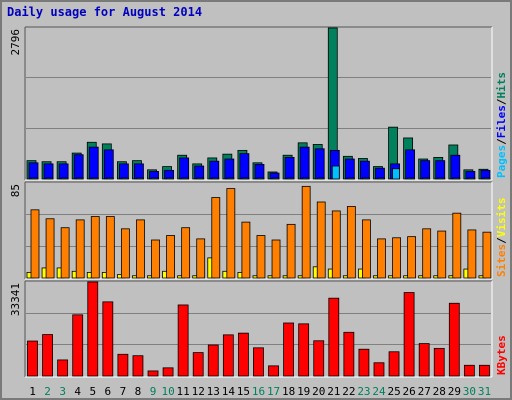 This screenshot has height=400, width=512. What do you see at coordinates (62, 391) in the screenshot?
I see `x-tick-label-3: 3` at bounding box center [62, 391].